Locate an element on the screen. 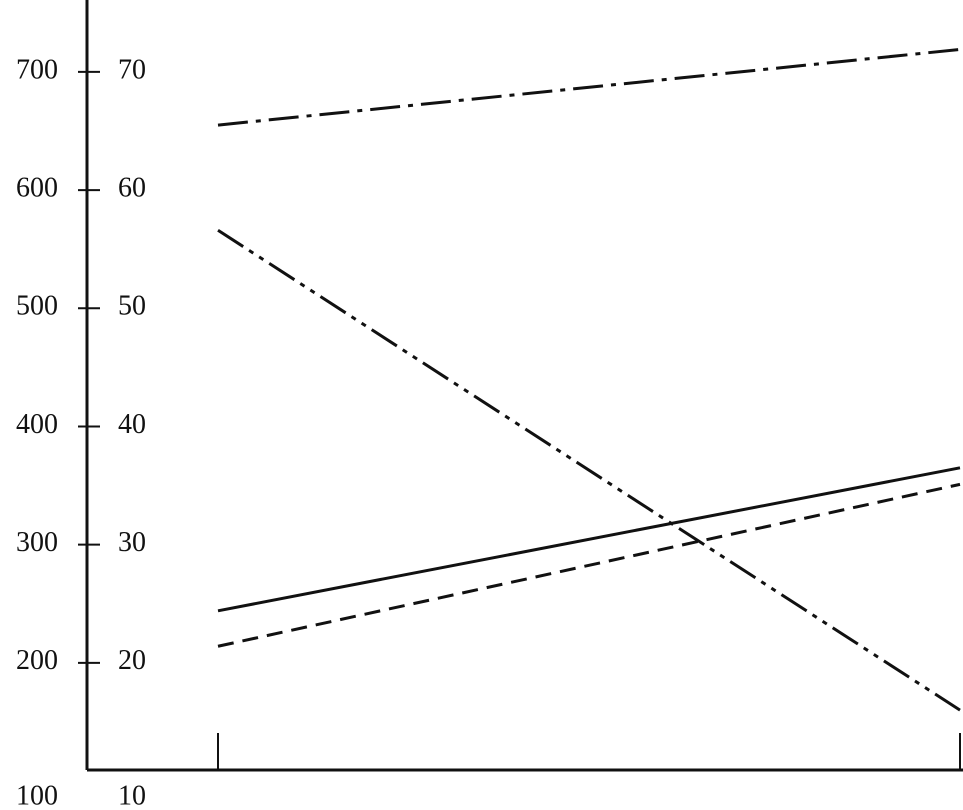 The height and width of the screenshot is (810, 963). y-tick-label: 300 is located at coordinates (37, 542).